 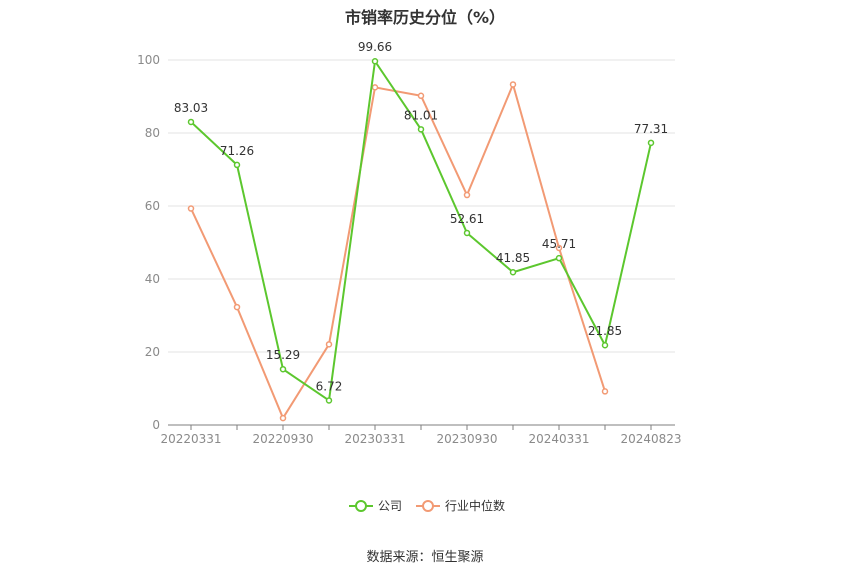 What do you see at coordinates (375, 506) in the screenshot?
I see `legend-item-0: 公司` at bounding box center [375, 506].